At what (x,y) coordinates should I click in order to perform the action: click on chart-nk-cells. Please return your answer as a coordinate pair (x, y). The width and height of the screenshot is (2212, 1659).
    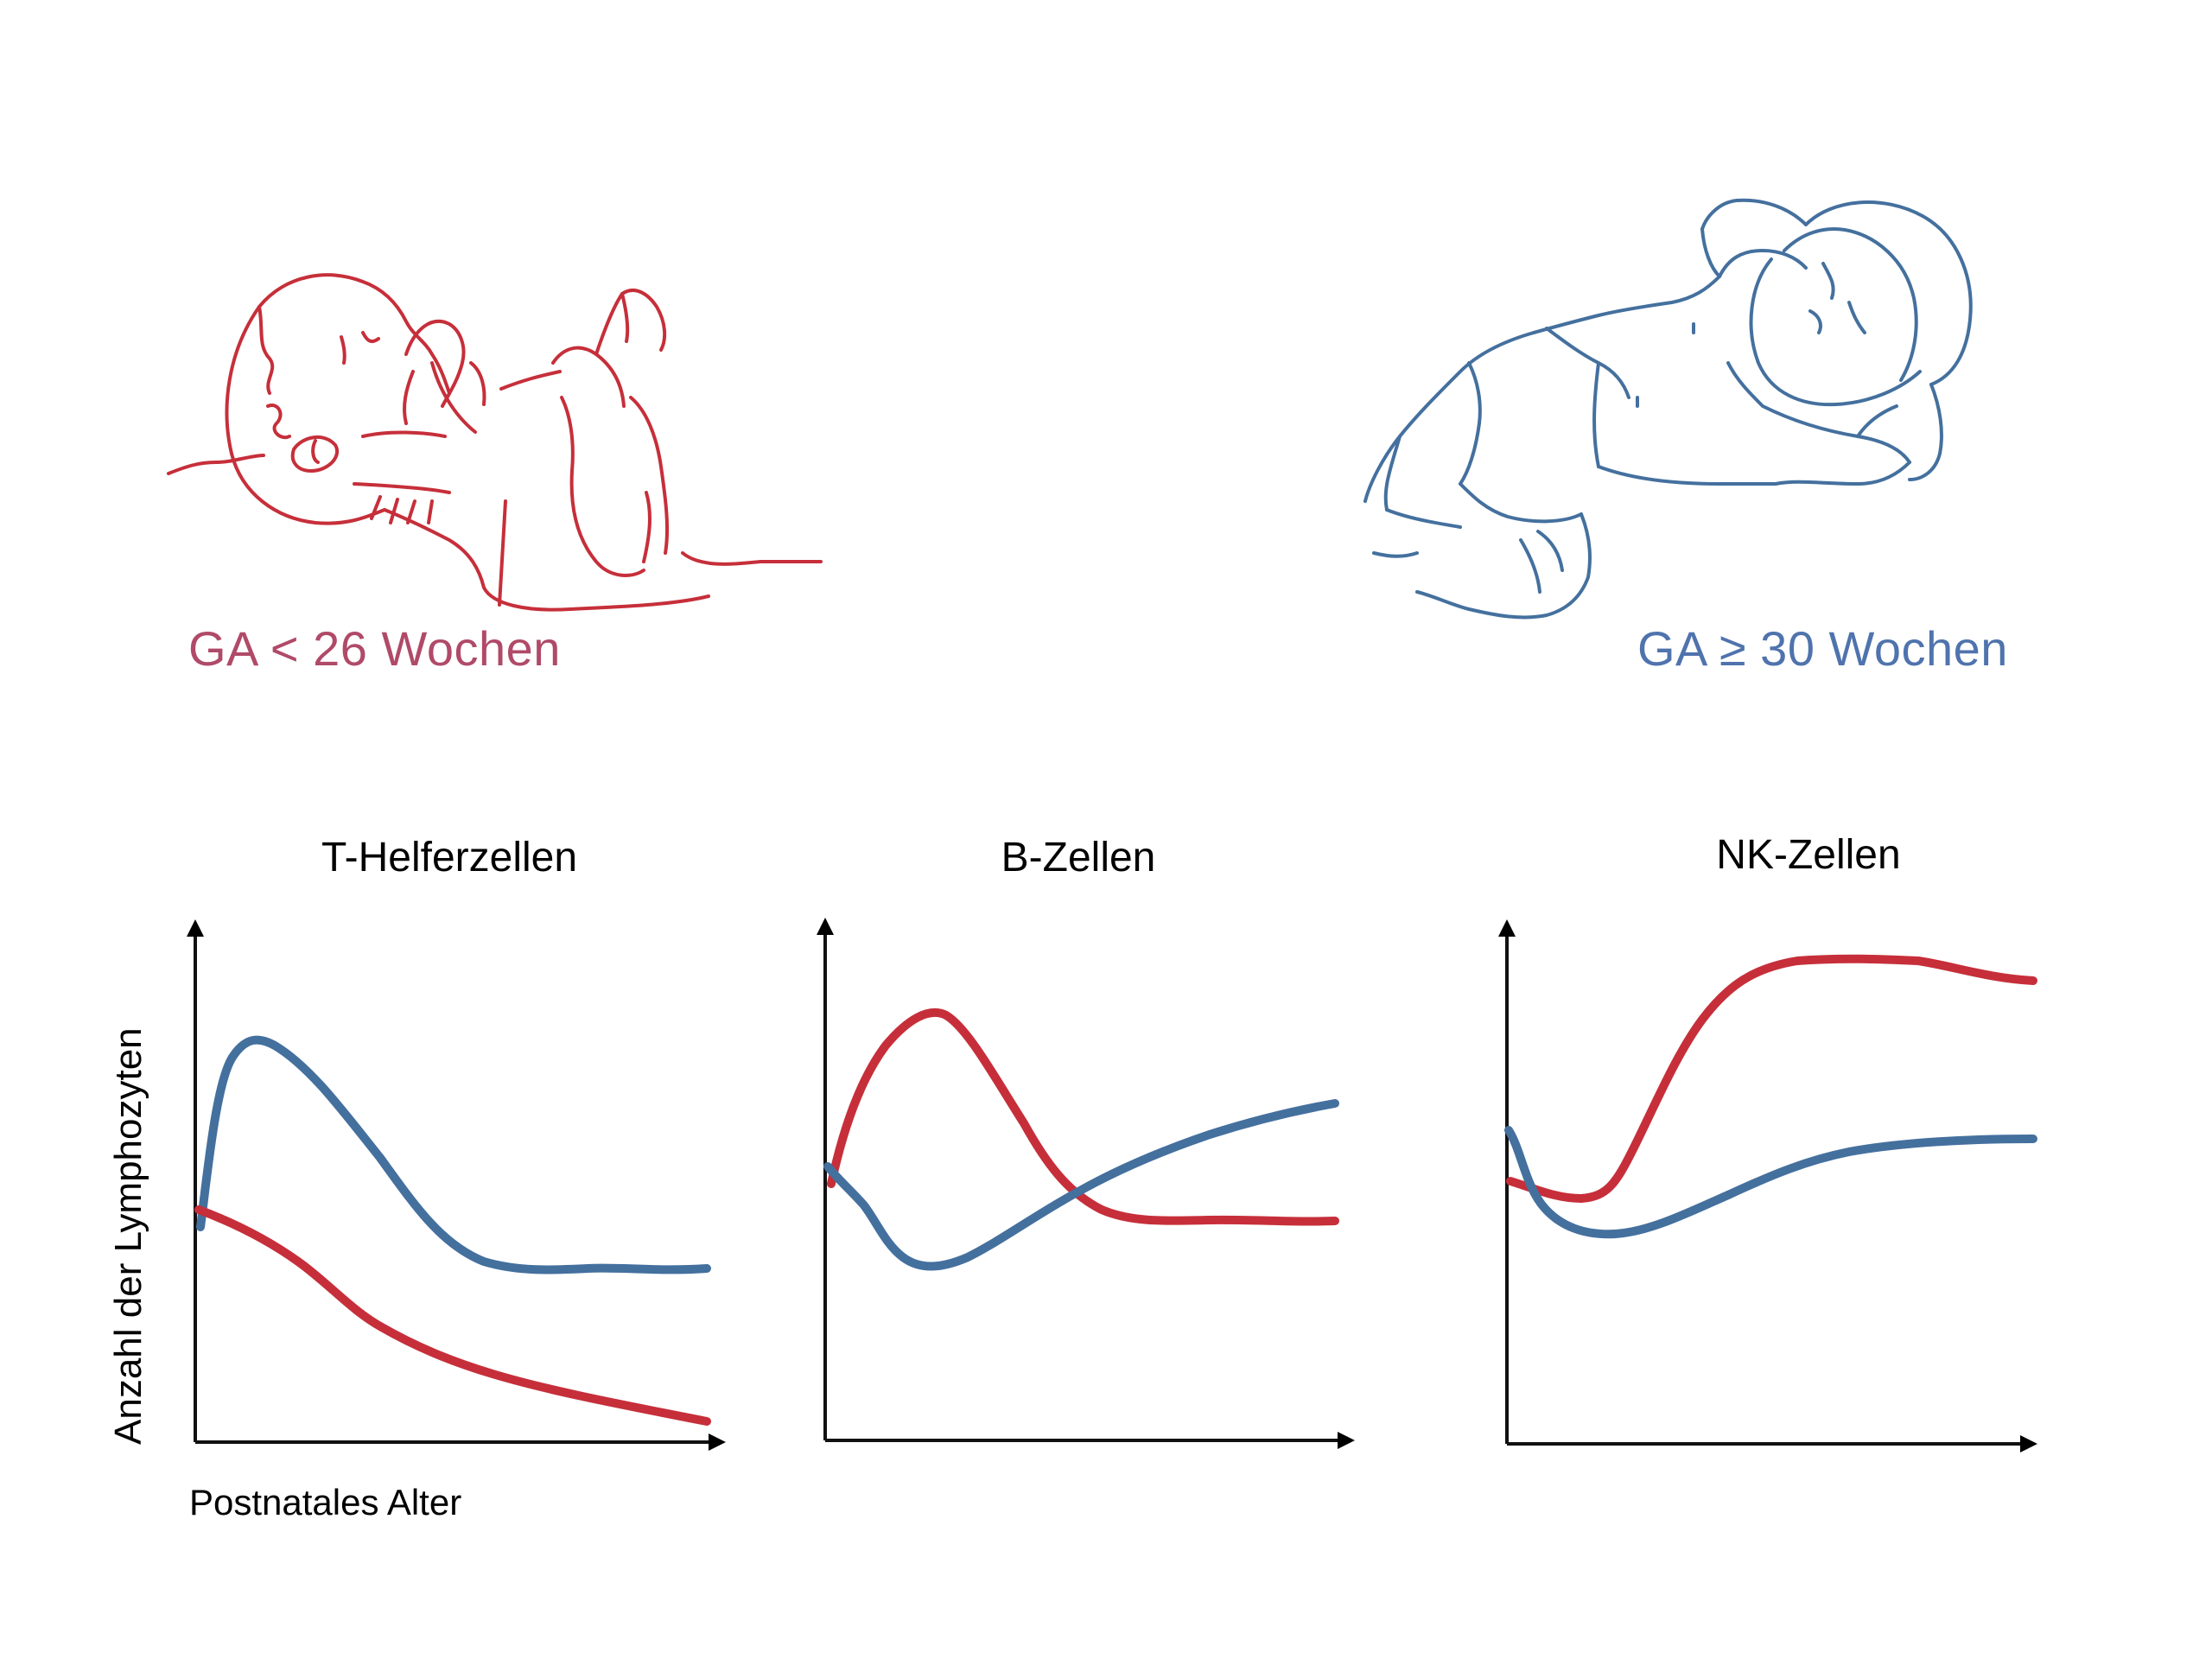
    Looking at the image, I should click on (1767, 1185).